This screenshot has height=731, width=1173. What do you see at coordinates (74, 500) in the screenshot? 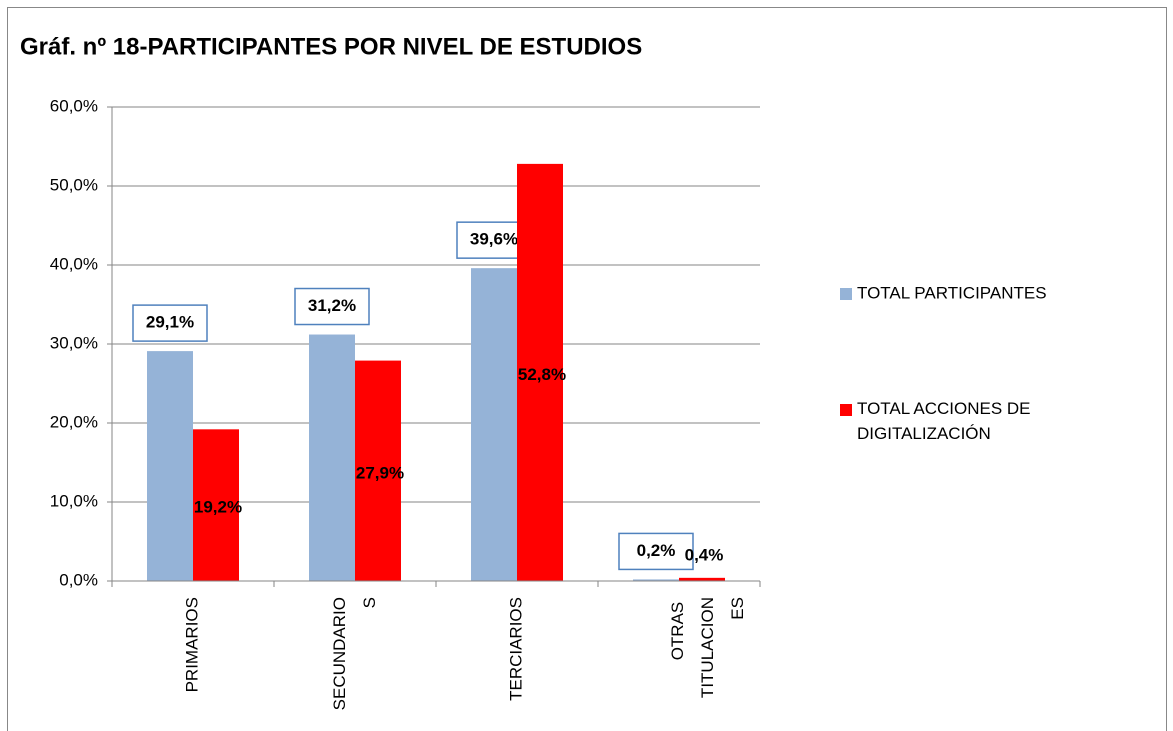
I see `y-tick-label: 10,0%` at bounding box center [74, 500].